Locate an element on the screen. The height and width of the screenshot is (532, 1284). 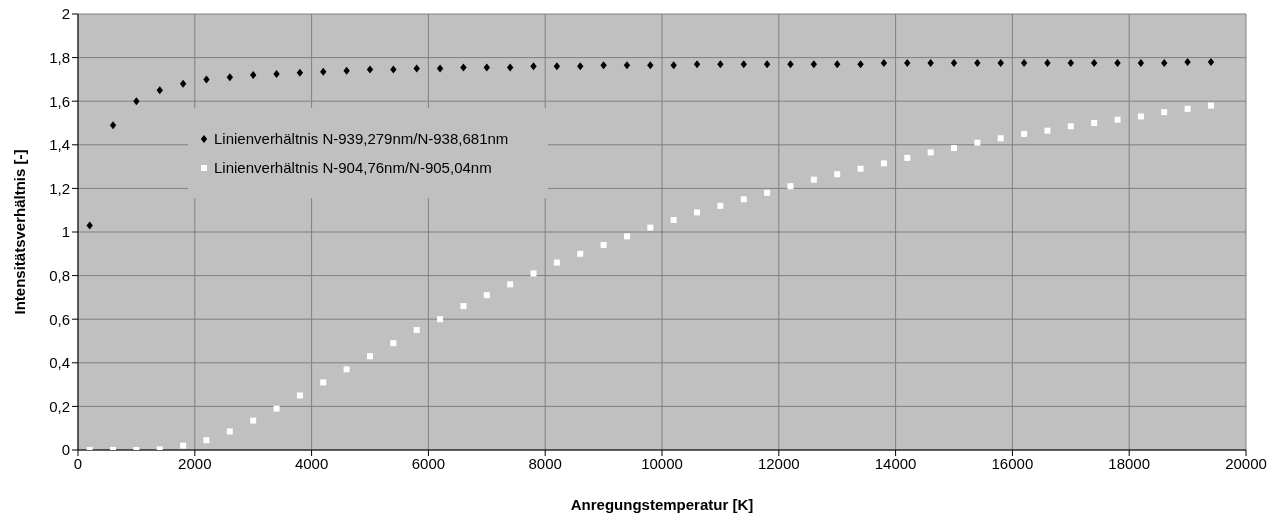
y-tick-label: 1,6 is located at coordinates (59, 101).